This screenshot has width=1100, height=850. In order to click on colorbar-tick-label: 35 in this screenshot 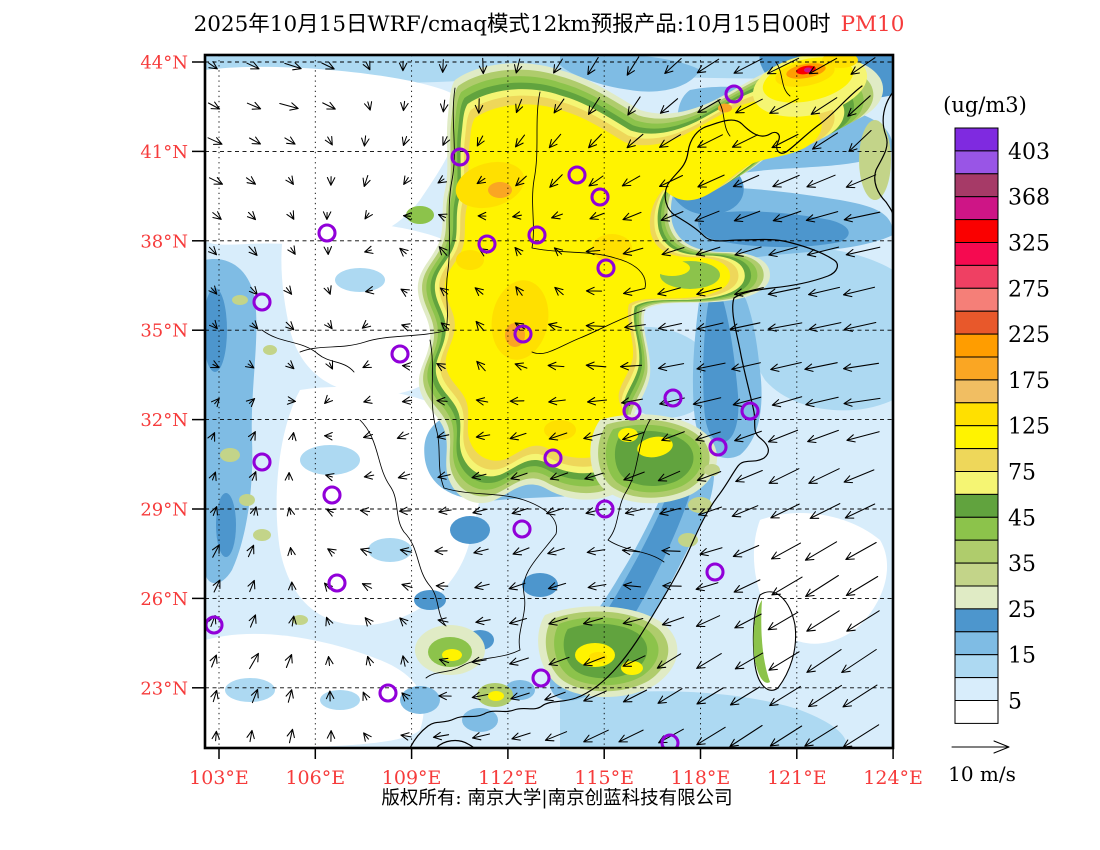, I will do `click(1022, 564)`.